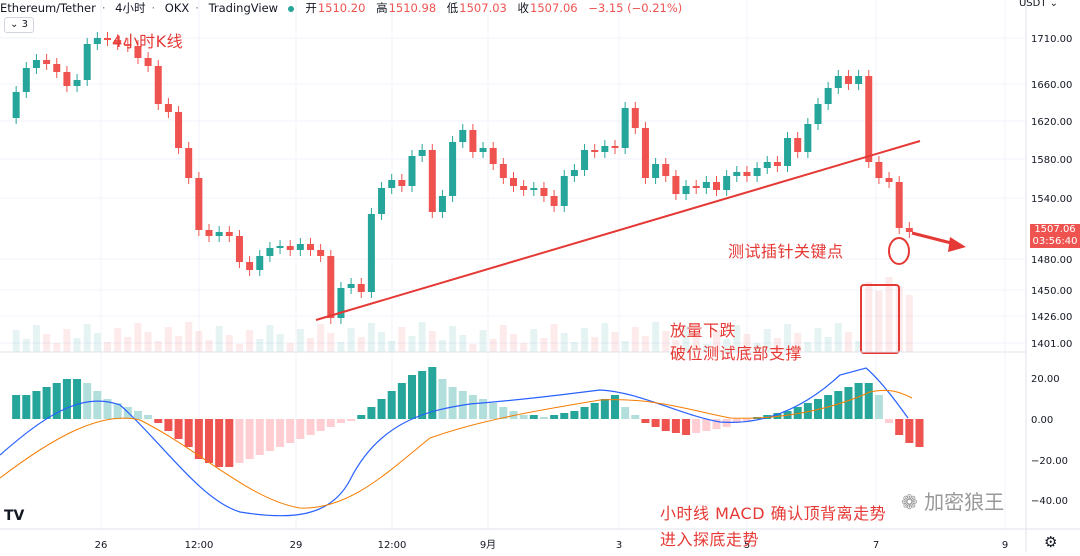 The image size is (1080, 556). What do you see at coordinates (1051, 542) in the screenshot?
I see `gear-icon: ⚙` at bounding box center [1051, 542].